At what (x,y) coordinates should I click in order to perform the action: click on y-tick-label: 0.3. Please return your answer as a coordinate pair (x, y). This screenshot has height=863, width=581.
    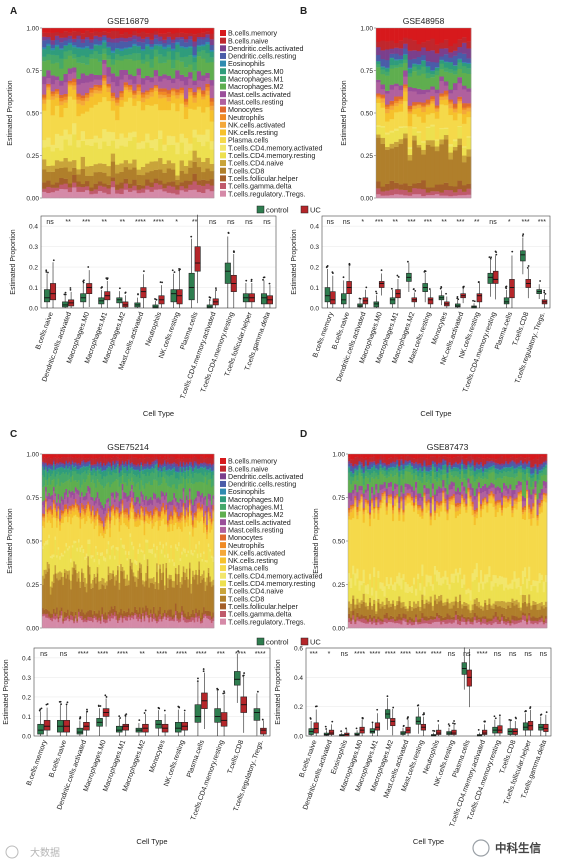
    Looking at the image, I should click on (314, 247).